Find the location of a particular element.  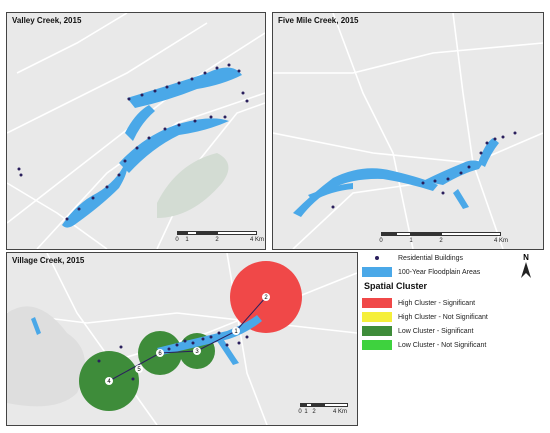

legend-heading: Spatial Cluster is located at coordinates (396, 286).